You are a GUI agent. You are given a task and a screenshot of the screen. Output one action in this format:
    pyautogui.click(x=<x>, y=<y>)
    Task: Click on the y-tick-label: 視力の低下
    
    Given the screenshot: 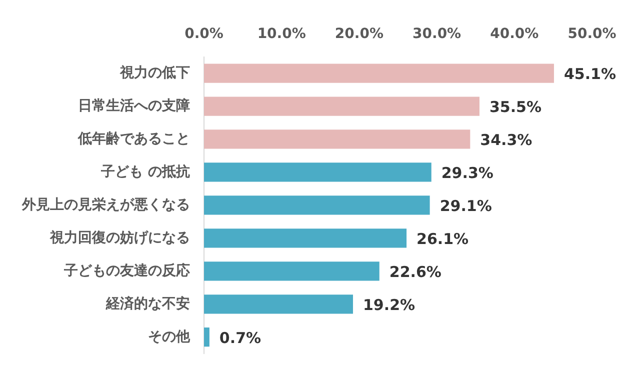 What is the action you would take?
    pyautogui.click(x=154, y=72)
    